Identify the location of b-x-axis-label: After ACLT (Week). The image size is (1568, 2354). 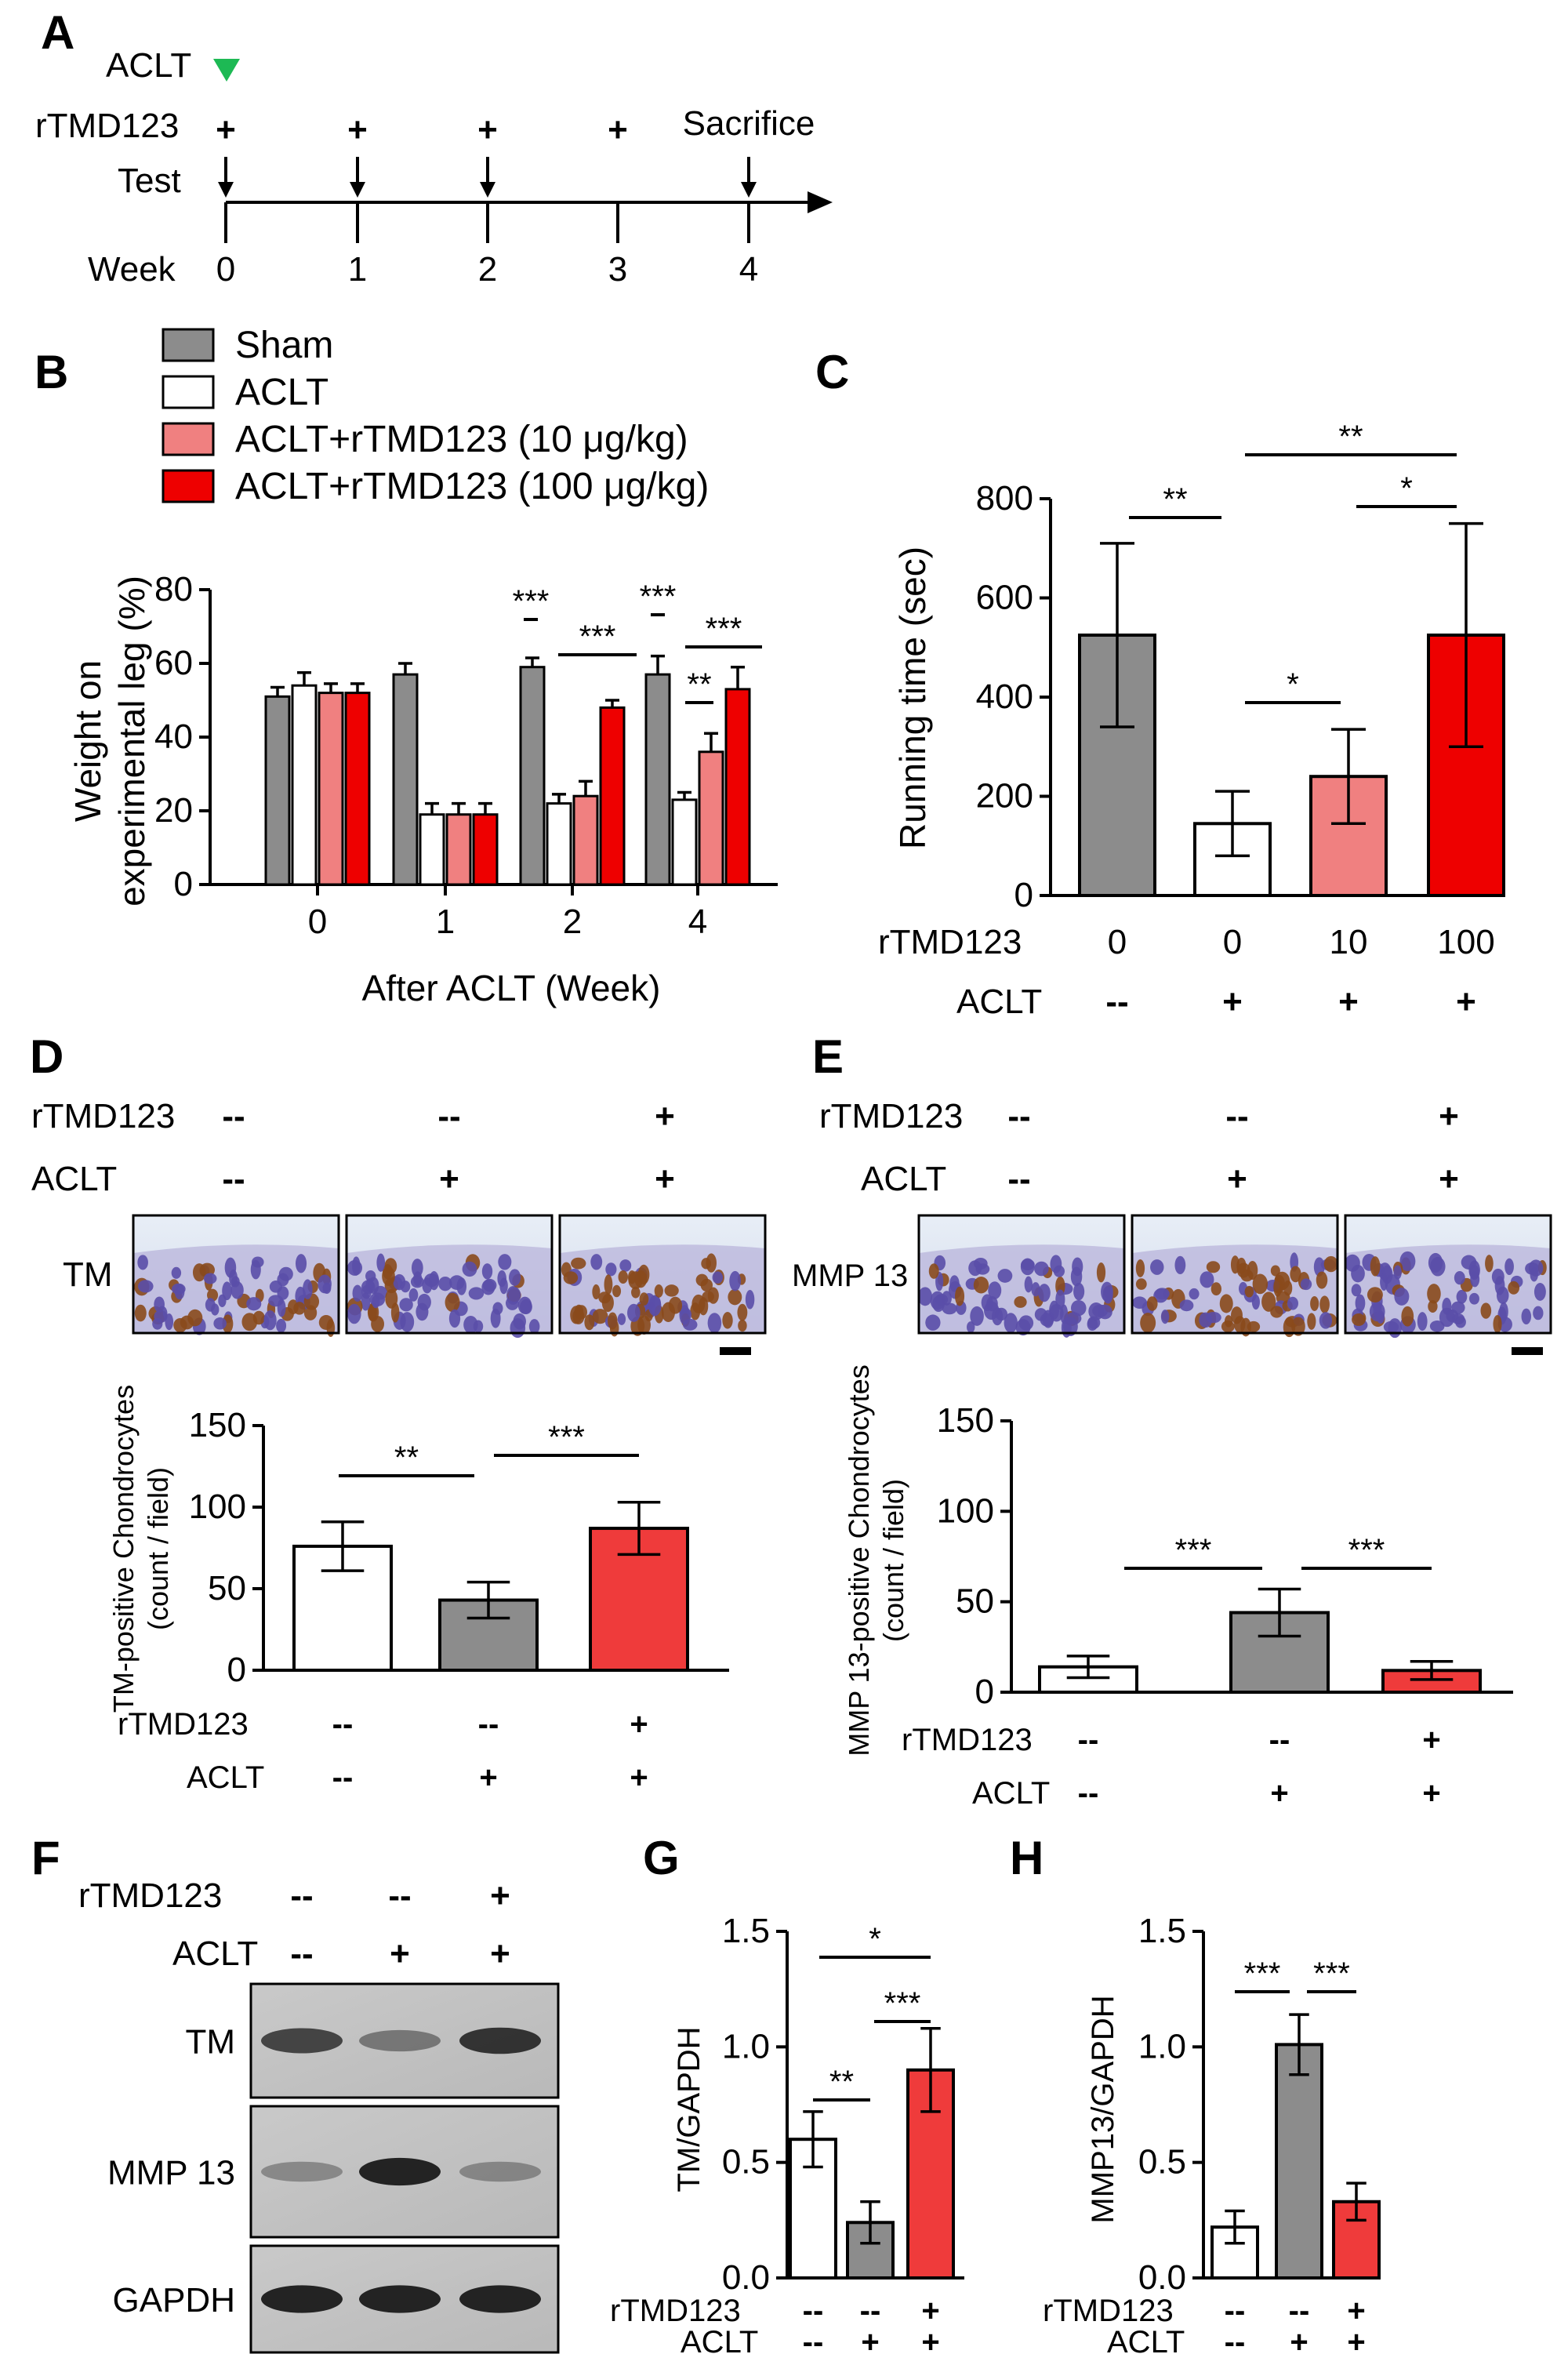
(511, 988).